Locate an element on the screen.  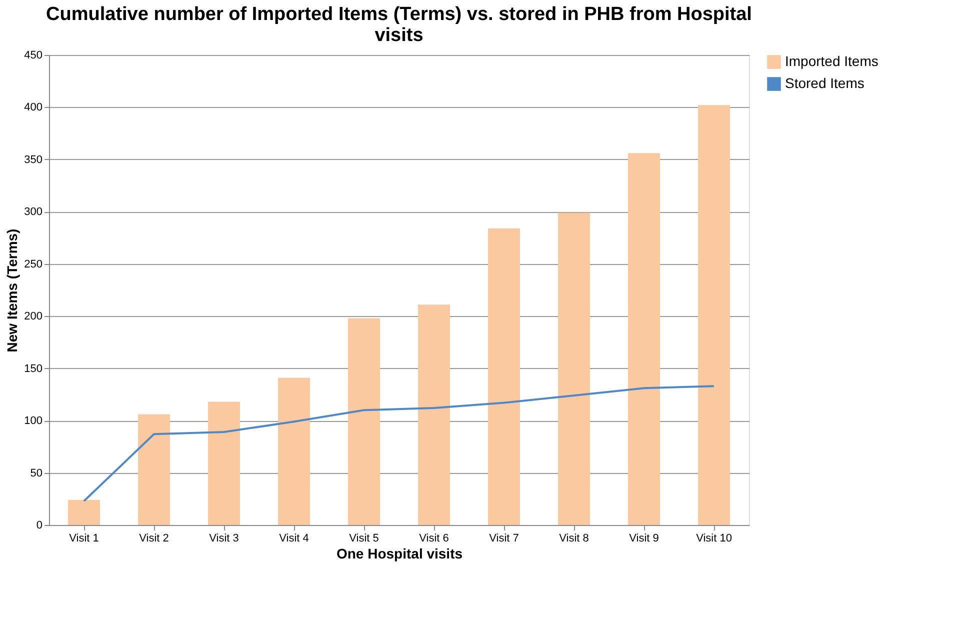
y-tick-label: 100 is located at coordinates (33, 421).